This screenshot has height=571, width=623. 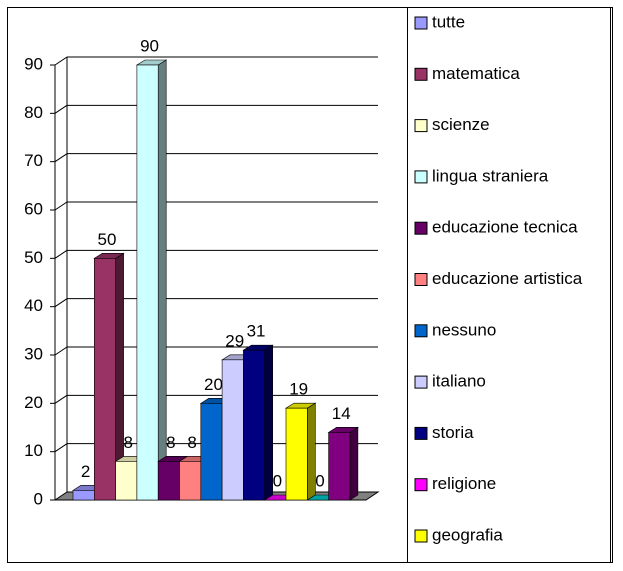 What do you see at coordinates (476, 73) in the screenshot?
I see `legend-label: matematica` at bounding box center [476, 73].